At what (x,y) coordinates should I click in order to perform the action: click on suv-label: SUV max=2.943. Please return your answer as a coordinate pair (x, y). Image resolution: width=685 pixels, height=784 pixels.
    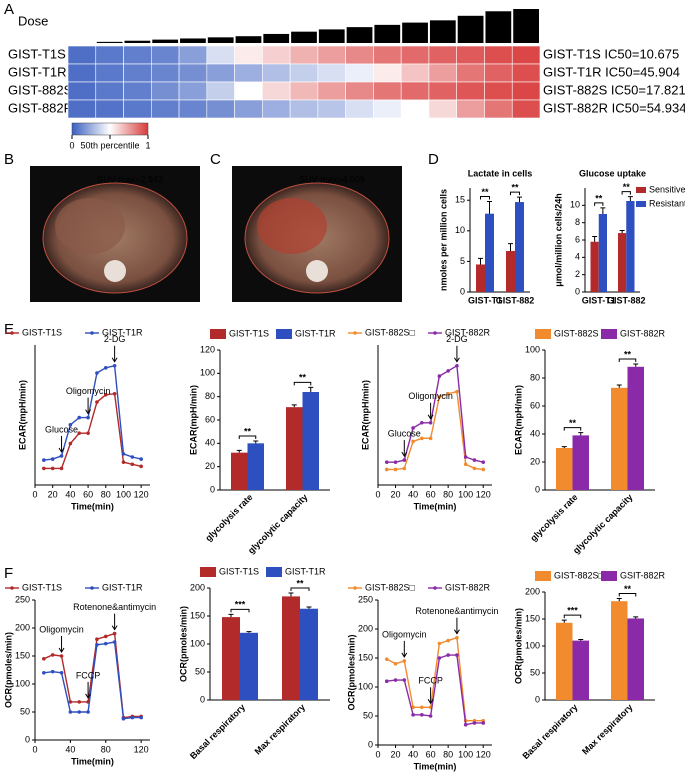
    Looking at the image, I should click on (130, 179).